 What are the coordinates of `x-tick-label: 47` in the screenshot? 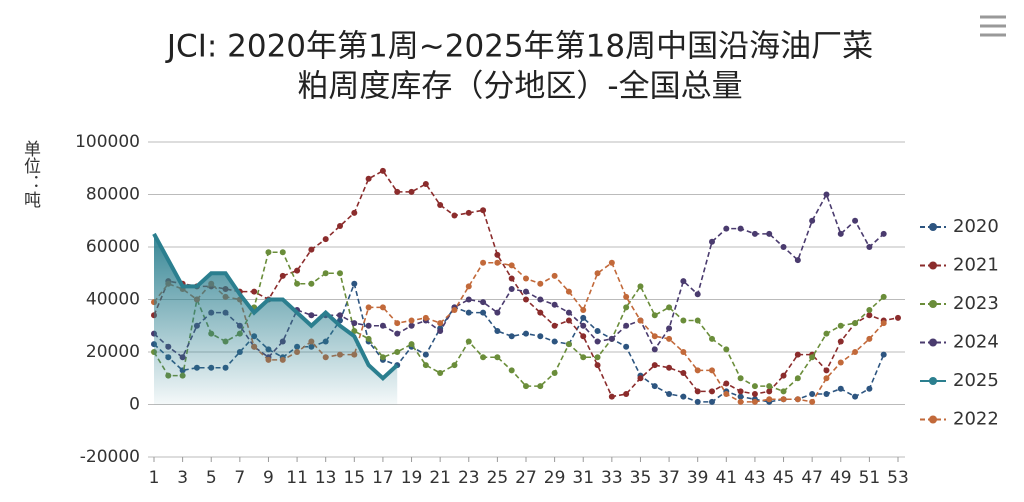 It's located at (812, 478).